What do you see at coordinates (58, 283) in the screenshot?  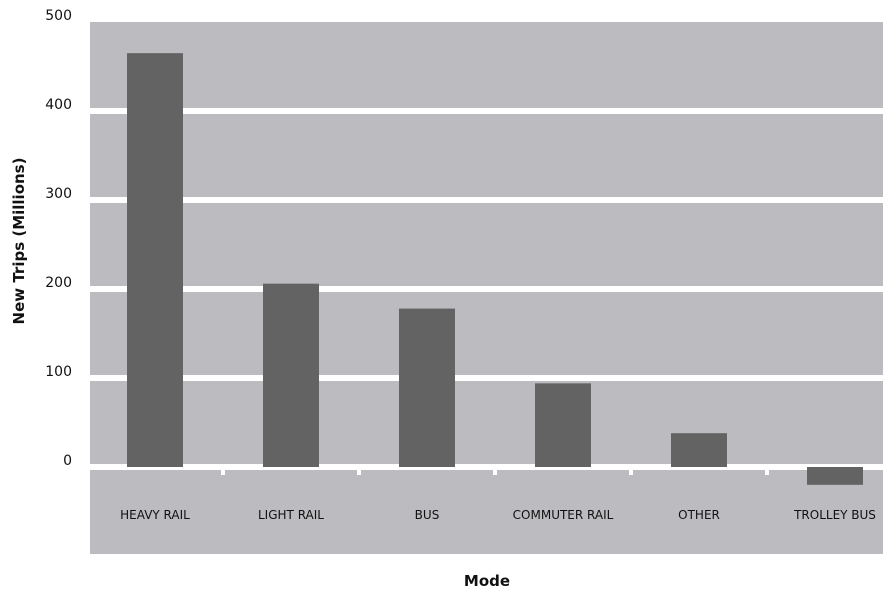 I see `y-tick-label: 200` at bounding box center [58, 283].